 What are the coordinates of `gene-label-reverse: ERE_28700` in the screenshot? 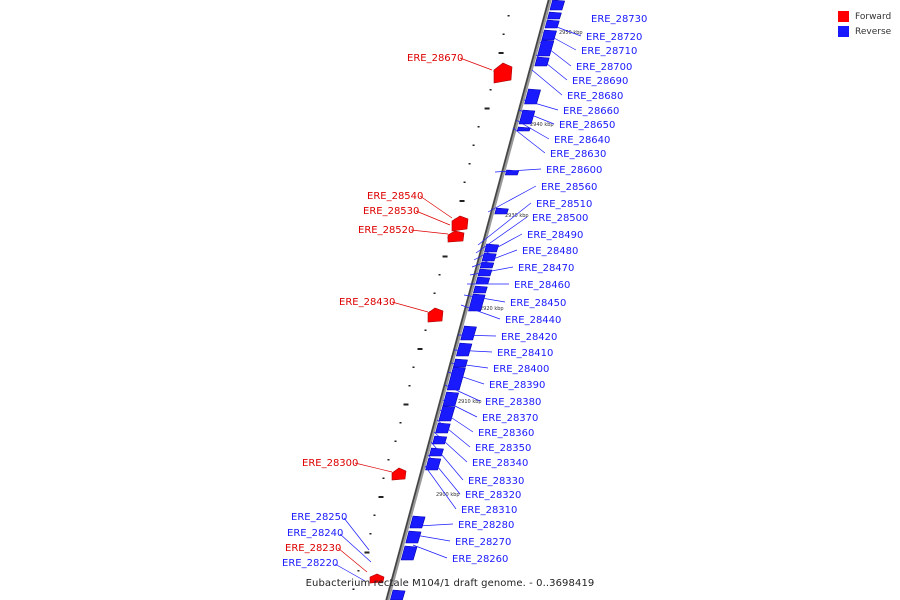 It's located at (604, 67).